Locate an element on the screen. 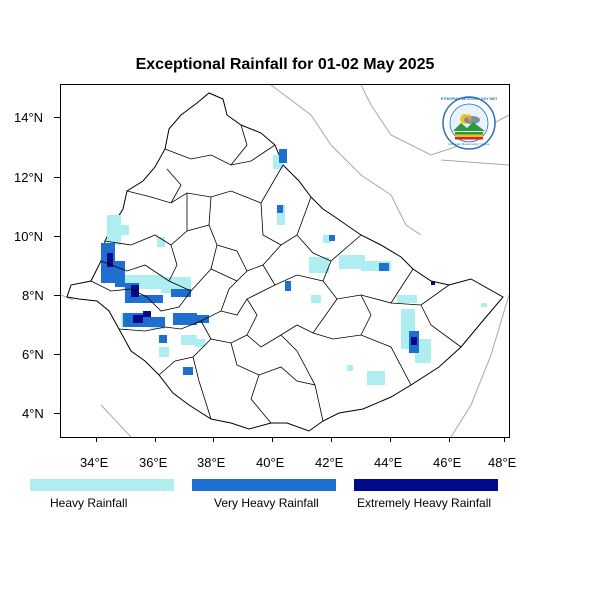 The height and width of the screenshot is (600, 600). y-axis-label-6n: 6°N is located at coordinates (33, 354).